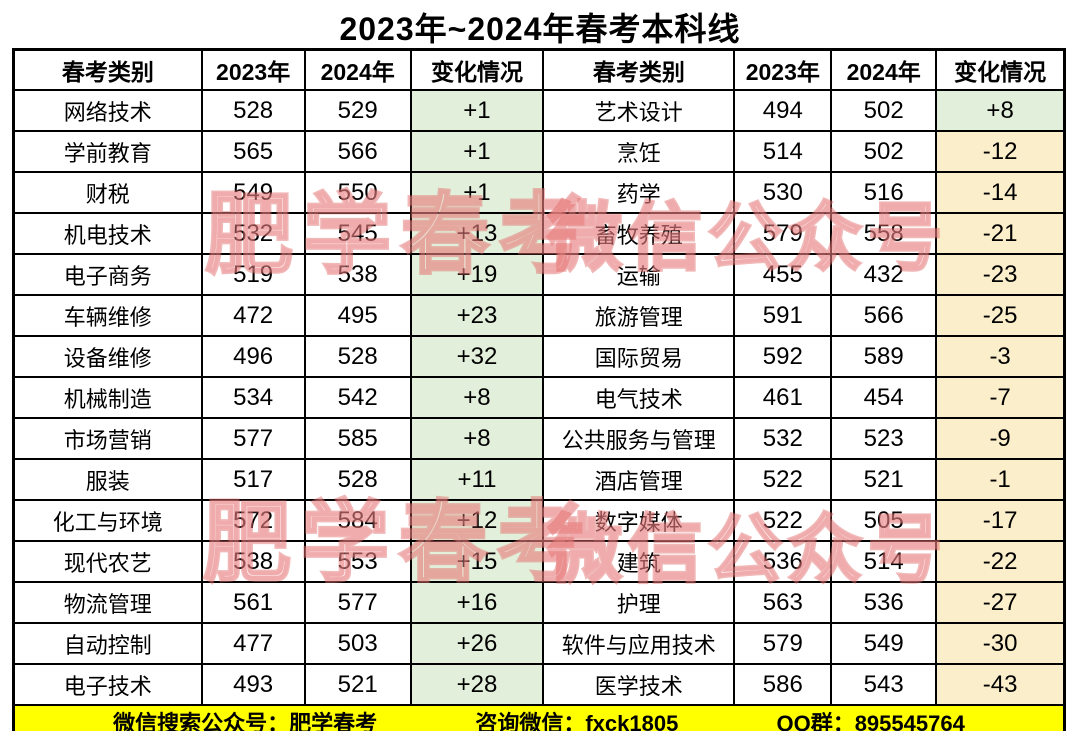  Describe the element at coordinates (477, 520) in the screenshot. I see `cell-change: +12` at that location.